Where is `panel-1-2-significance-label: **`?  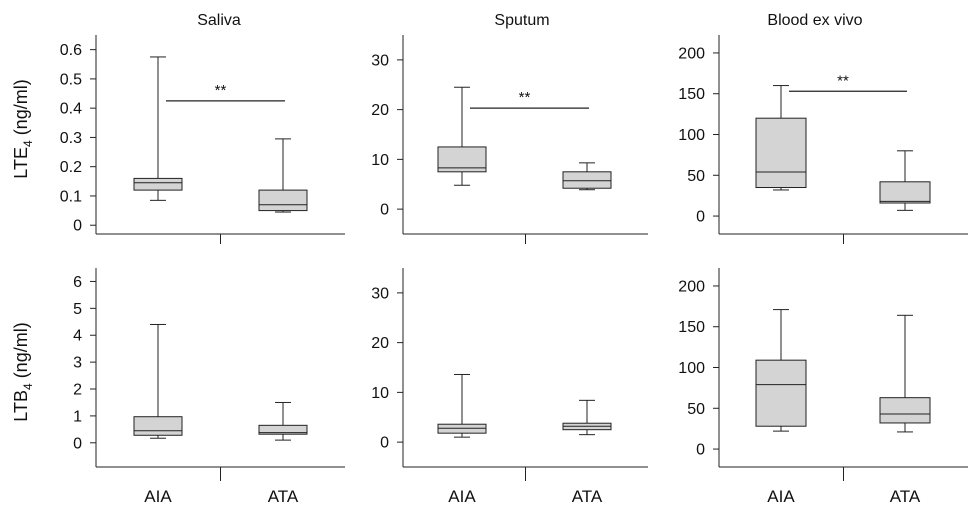 panel-1-2-significance-label: ** is located at coordinates (525, 97).